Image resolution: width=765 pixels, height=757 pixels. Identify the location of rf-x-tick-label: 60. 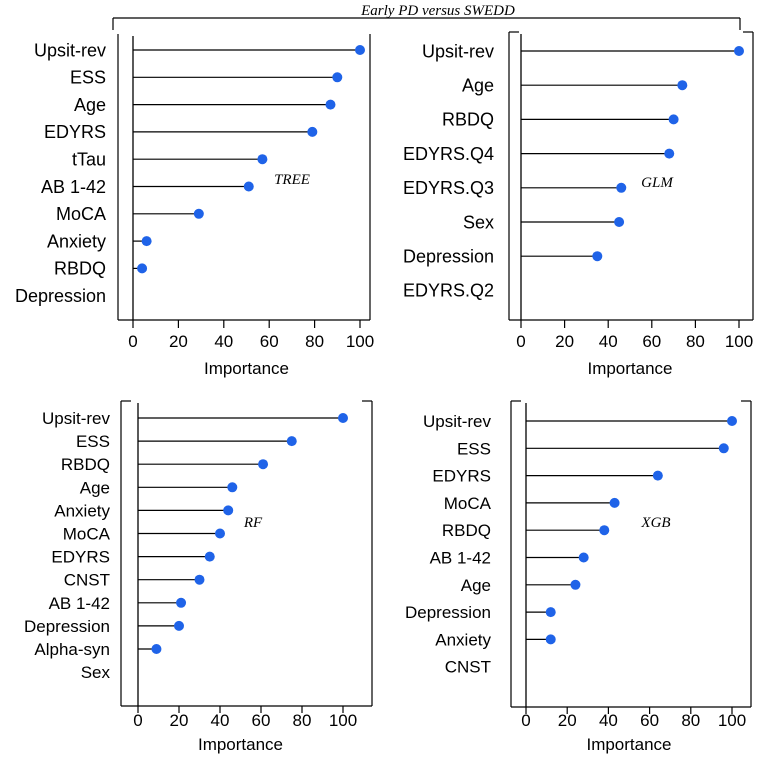
(261, 720).